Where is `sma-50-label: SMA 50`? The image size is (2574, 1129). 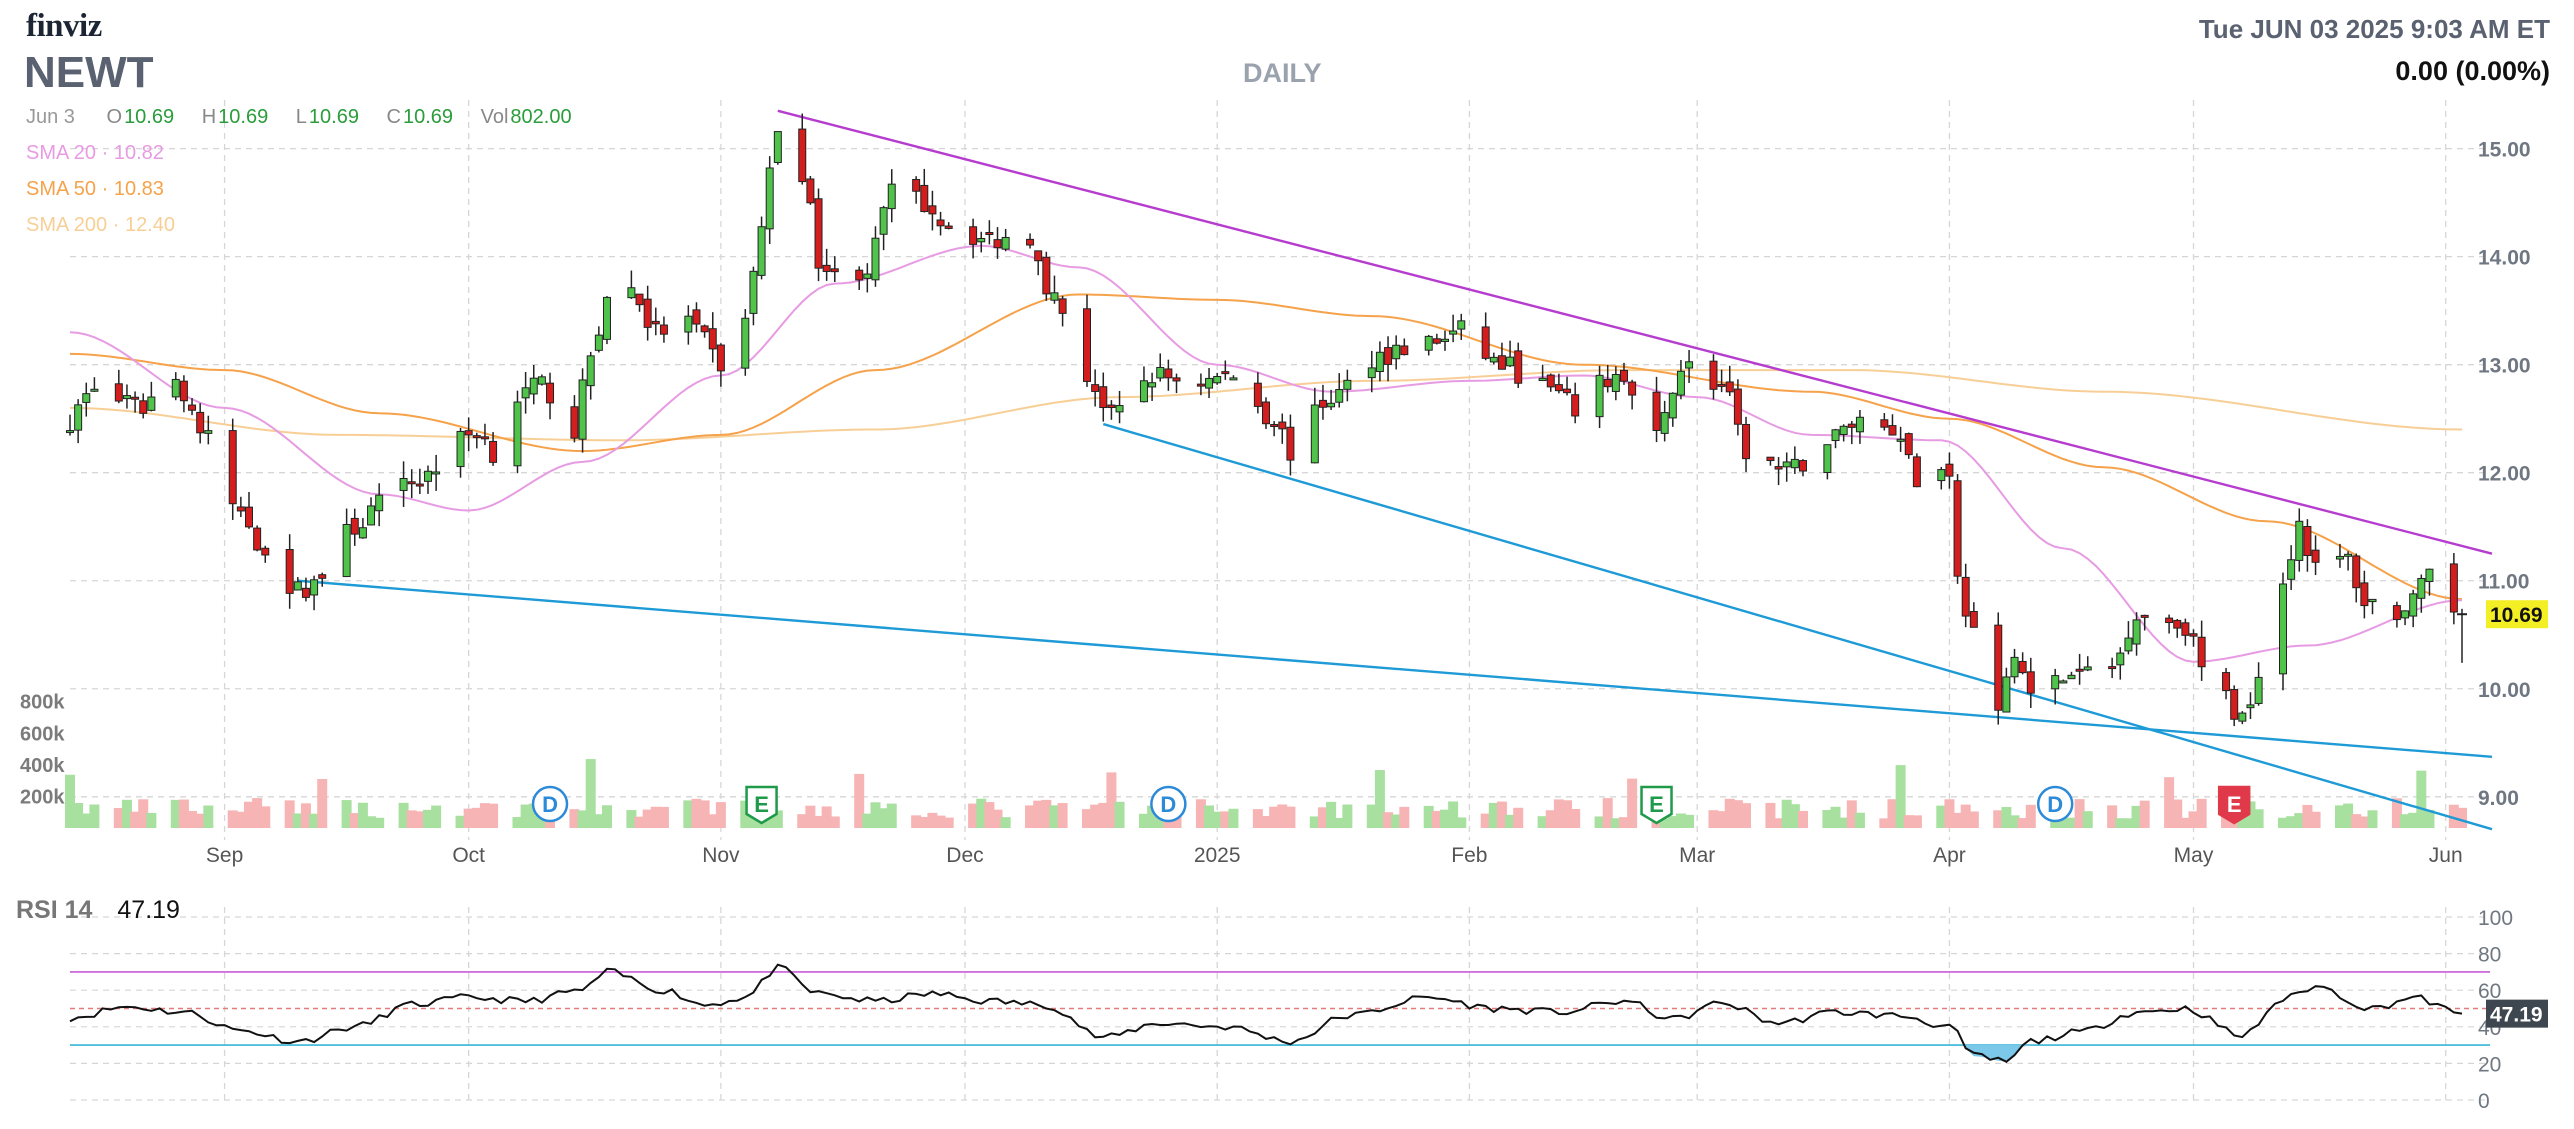
sma-50-label: SMA 50 is located at coordinates (61, 189).